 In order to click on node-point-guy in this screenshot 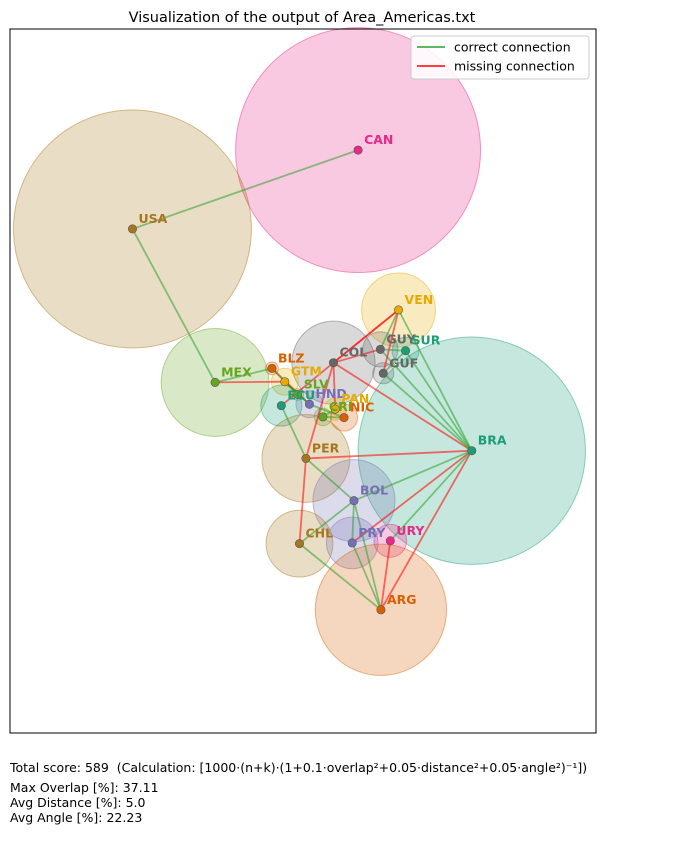, I will do `click(380, 349)`.